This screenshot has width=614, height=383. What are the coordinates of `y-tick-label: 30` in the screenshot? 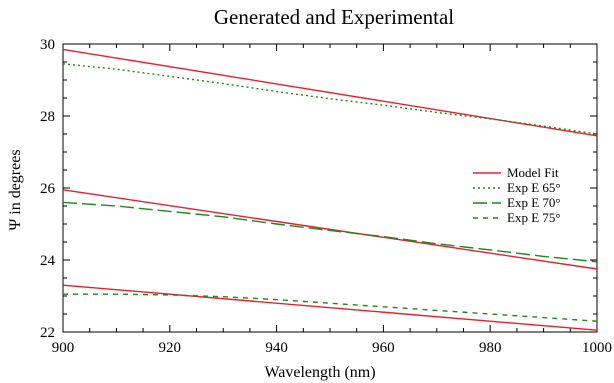 It's located at (47, 45).